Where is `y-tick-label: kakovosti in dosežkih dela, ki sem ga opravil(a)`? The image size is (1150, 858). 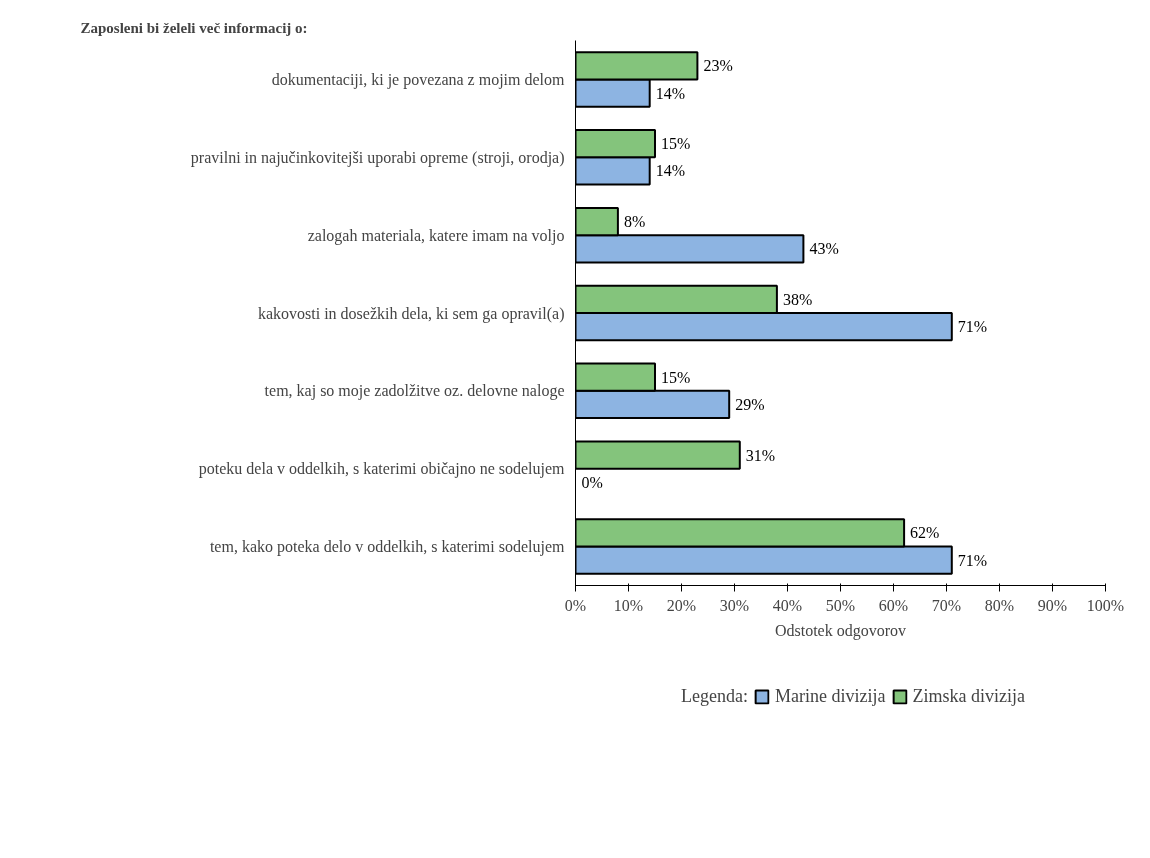 y-tick-label: kakovosti in dosežkih dela, ki sem ga opravil(a) is located at coordinates (411, 313).